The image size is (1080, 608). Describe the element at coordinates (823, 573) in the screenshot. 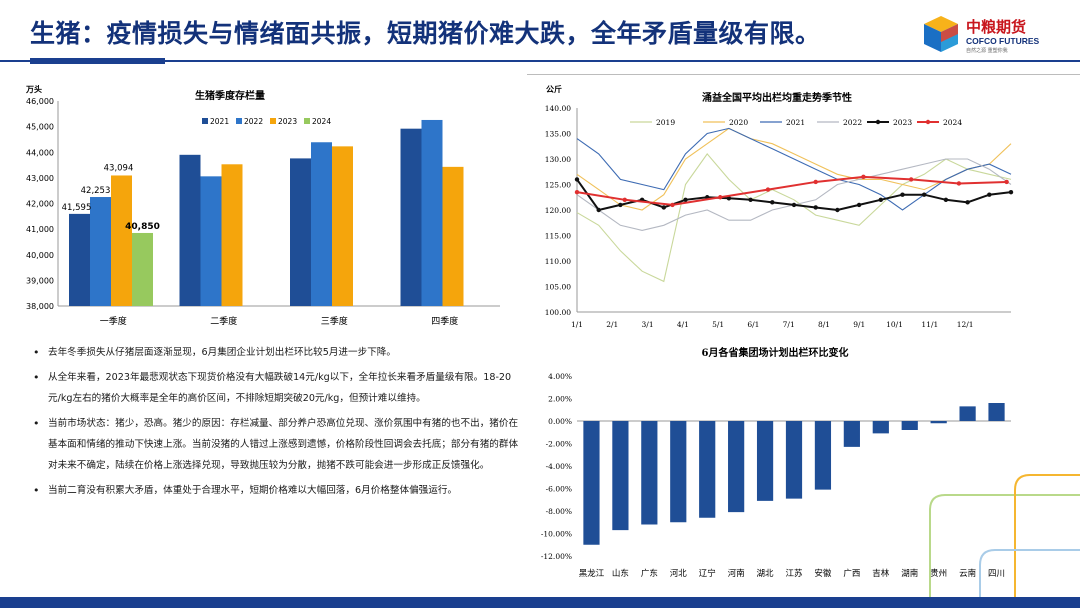

I see `x-tick-label: 安徽` at that location.